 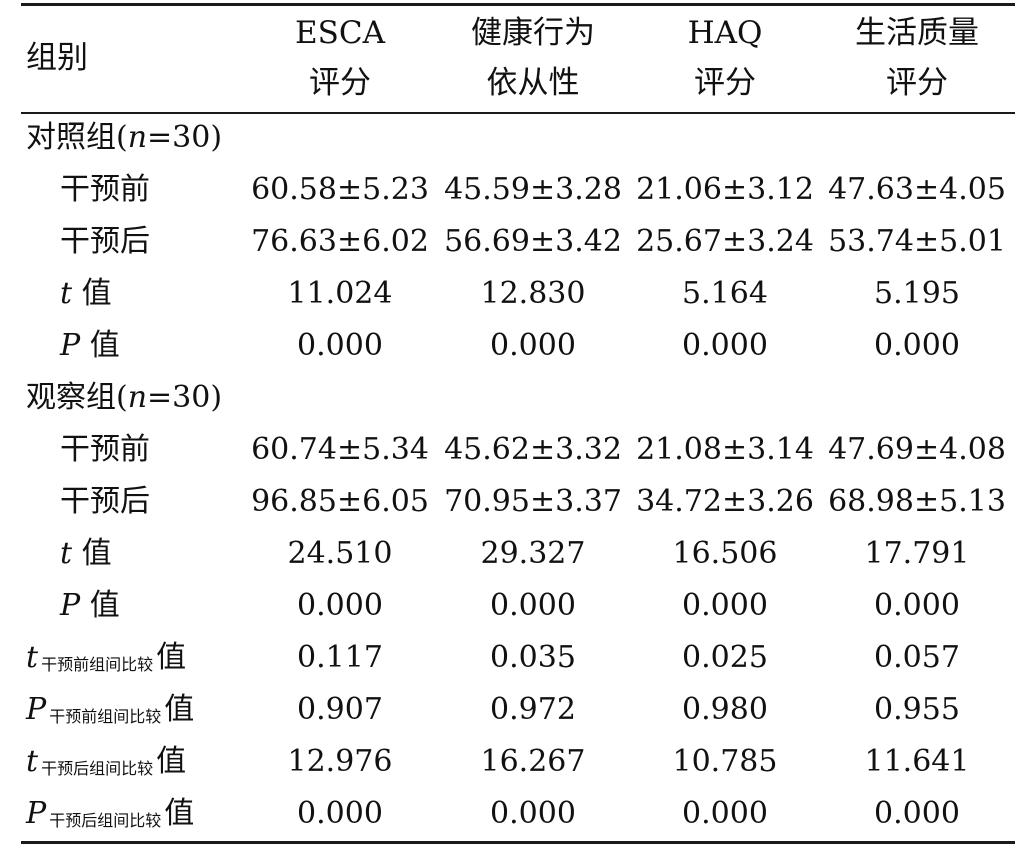 What do you see at coordinates (533, 293) in the screenshot?
I see `table-cell: 12.830` at bounding box center [533, 293].